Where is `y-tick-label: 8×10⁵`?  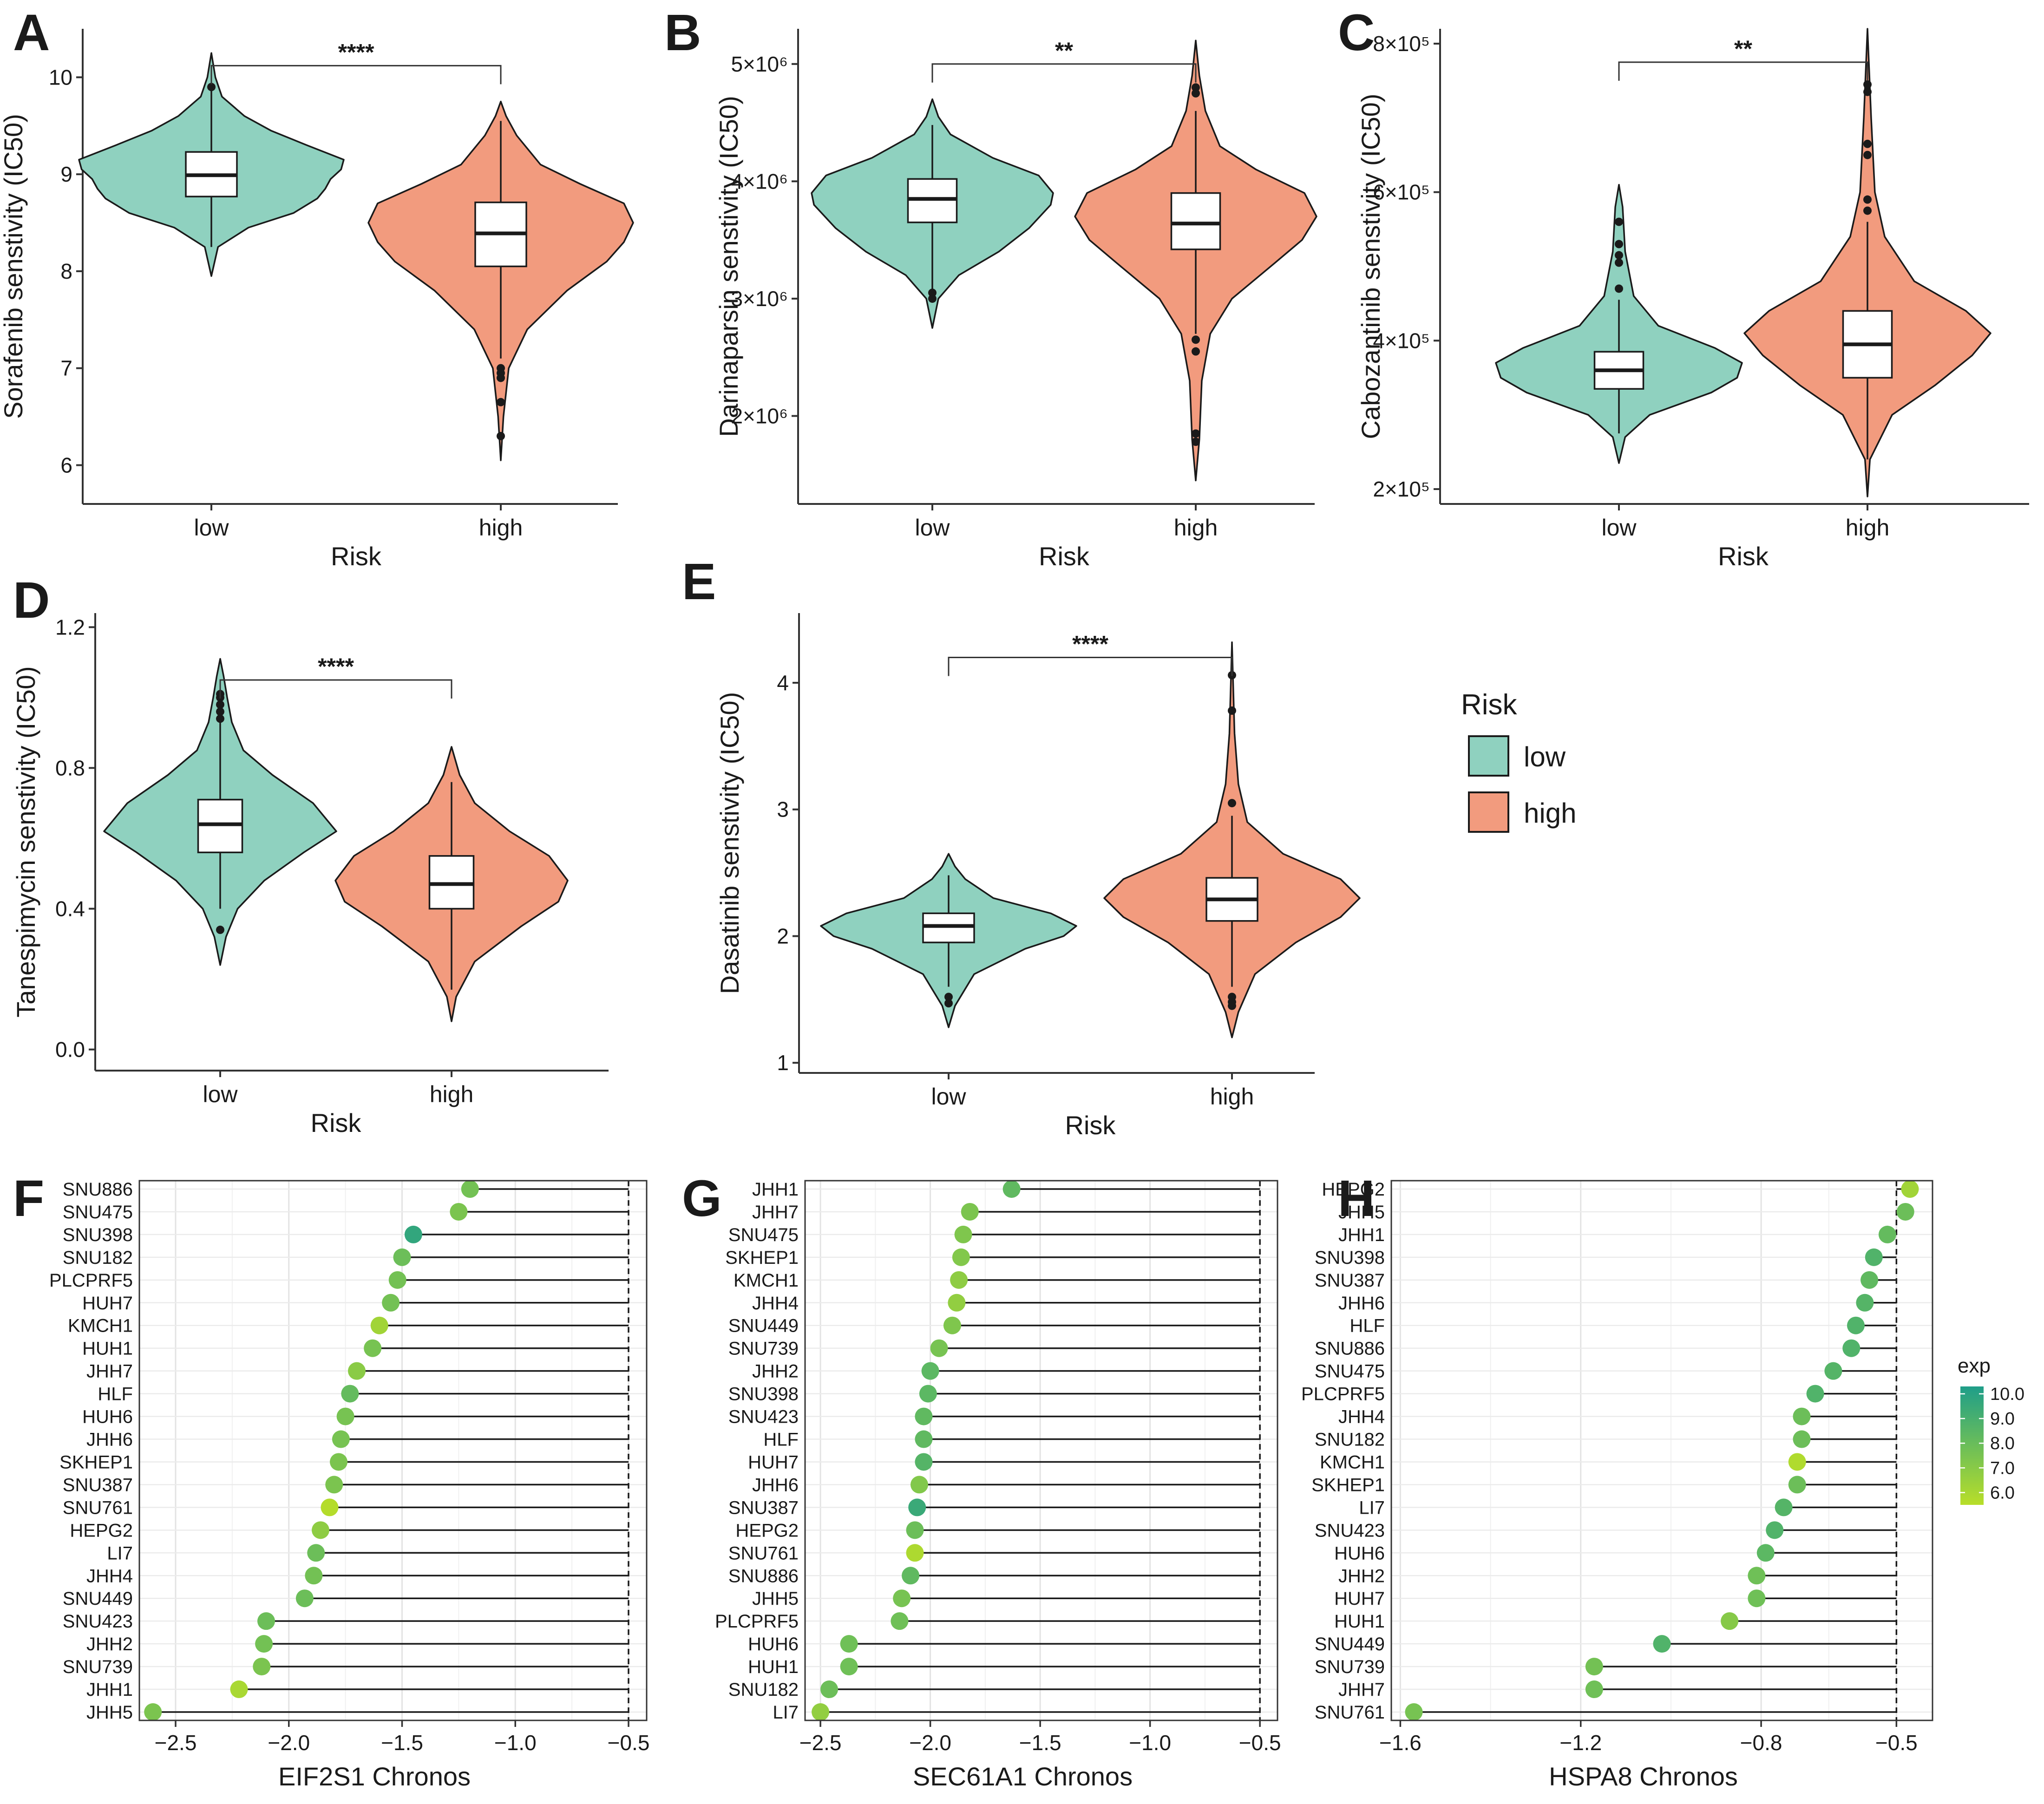
y-tick-label: 8×10⁵ is located at coordinates (1401, 44).